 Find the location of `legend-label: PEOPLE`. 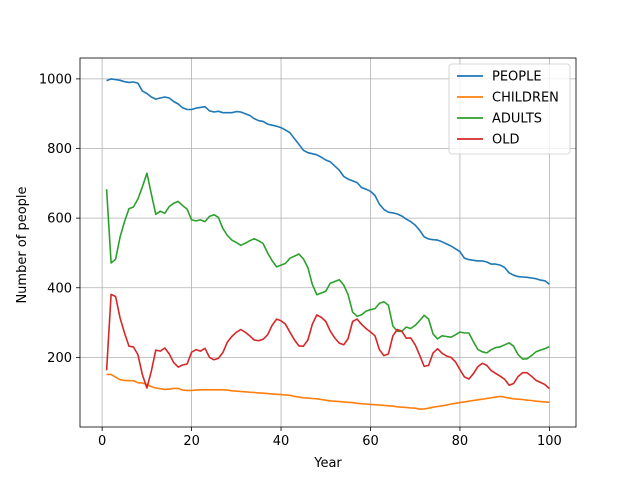

legend-label: PEOPLE is located at coordinates (517, 77).